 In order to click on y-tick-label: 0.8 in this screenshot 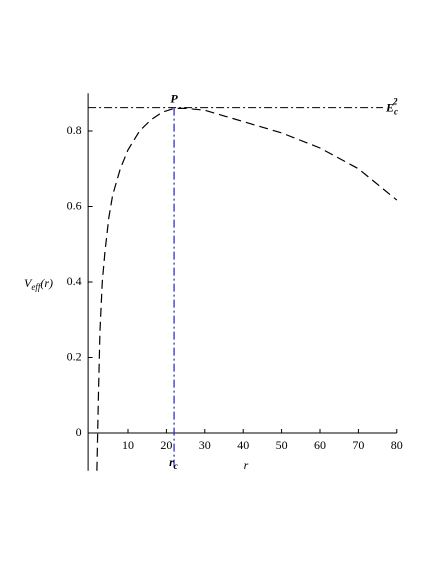, I will do `click(74, 130)`.